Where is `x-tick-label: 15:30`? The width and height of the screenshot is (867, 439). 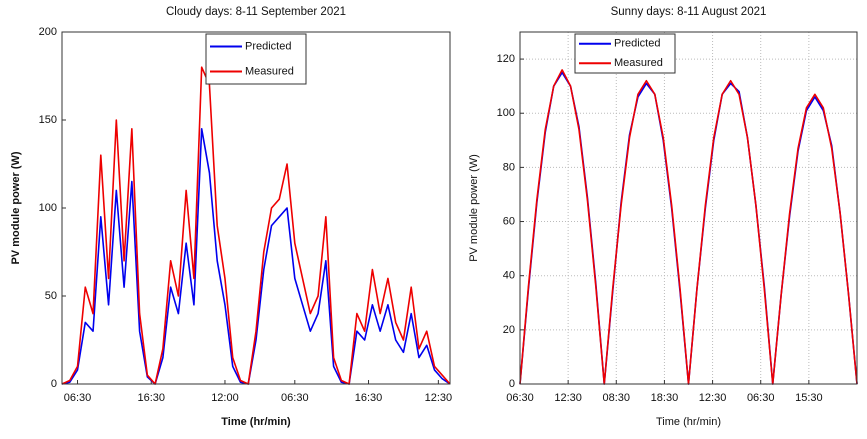 x-tick-label: 15:30 is located at coordinates (809, 398).